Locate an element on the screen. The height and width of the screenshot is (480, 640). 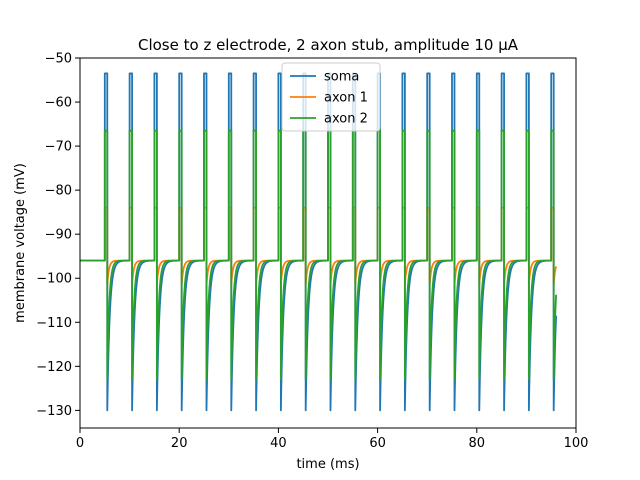
y-axis: −130 −120 −110 −100 −90 −80 −70 −60 −50 is located at coordinates (58, 235).